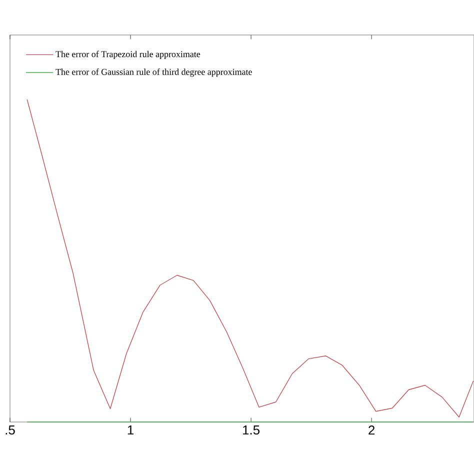 This screenshot has height=474, width=474. I want to click on x-tick-label: 1.5, so click(251, 430).